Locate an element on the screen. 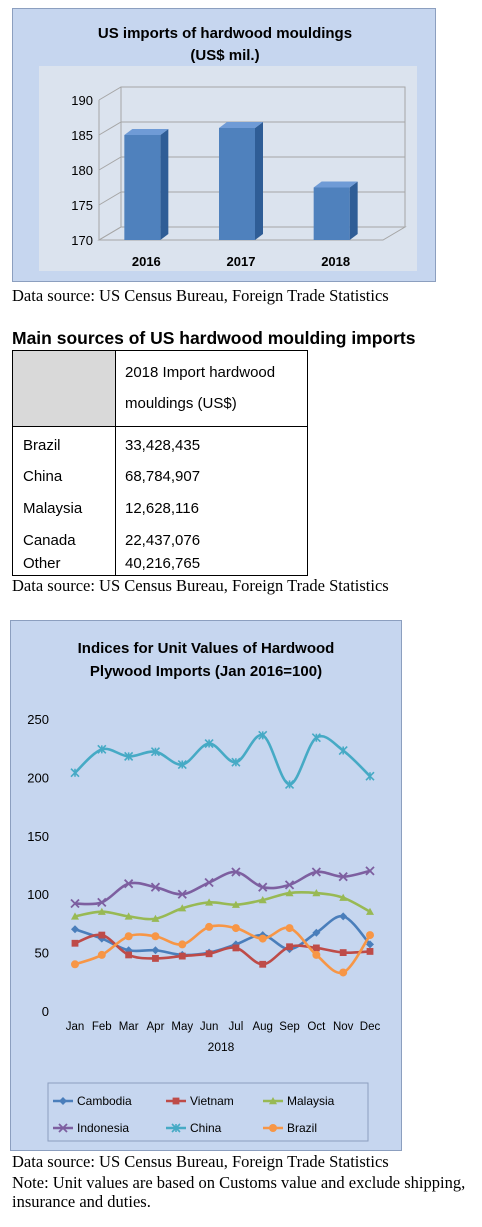 The height and width of the screenshot is (1227, 482). bar-chart-title-line: US imports of hardwood mouldings is located at coordinates (225, 33).